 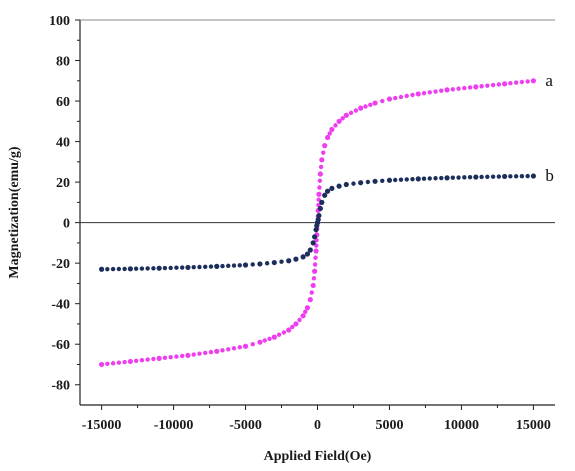 I want to click on x-tick-label: 5000, so click(x=389, y=425).